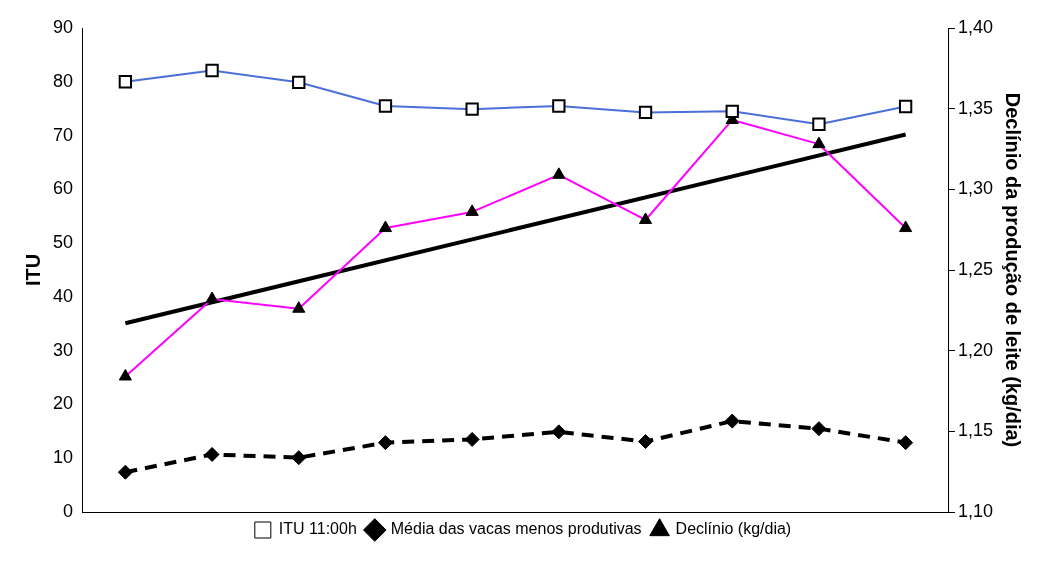 The image size is (1049, 561). Describe the element at coordinates (975, 268) in the screenshot. I see `y2-tick-label: 1,25` at that location.